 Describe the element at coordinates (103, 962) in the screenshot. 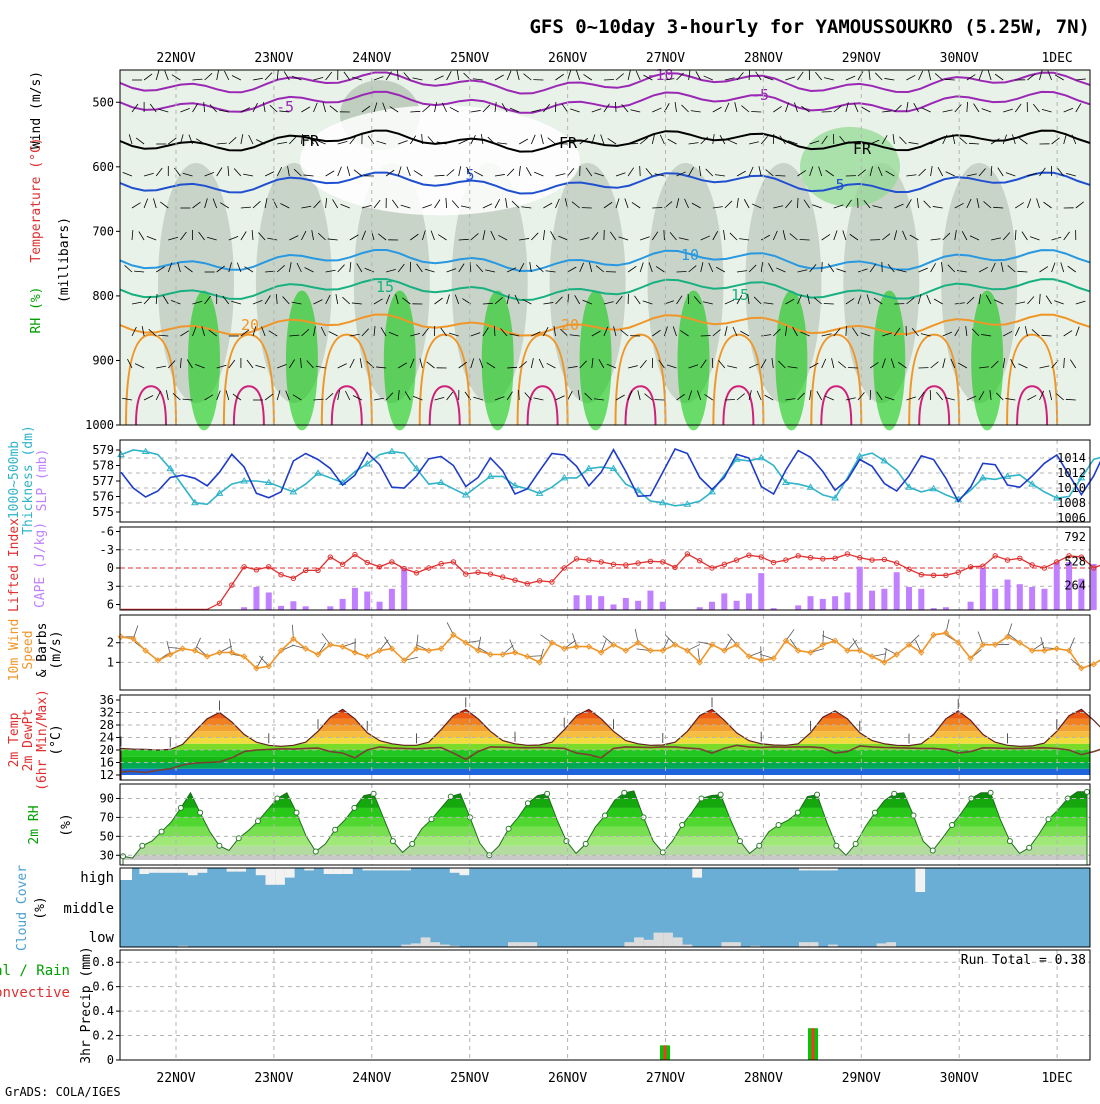

I see `precip-tick-label: 0.8` at that location.